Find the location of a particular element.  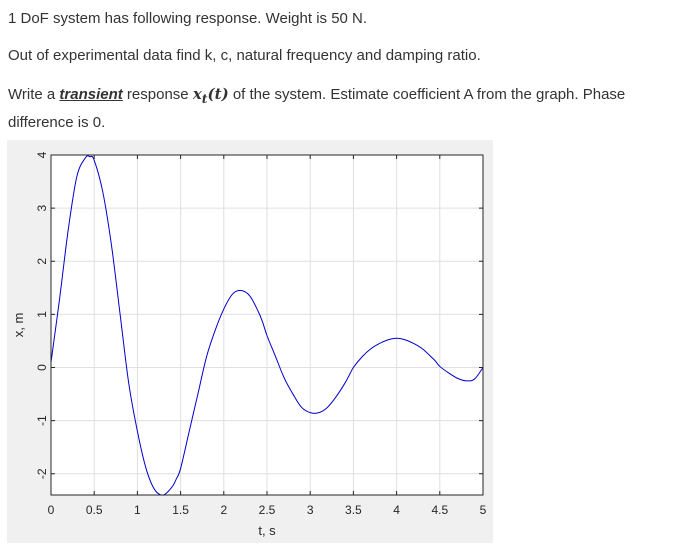

math-symbol-x: xt(t) is located at coordinates (210, 95).